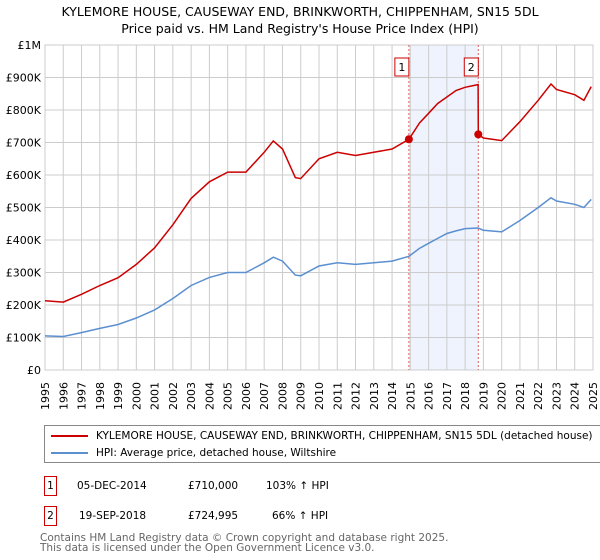  What do you see at coordinates (520, 396) in the screenshot?
I see `x-tick-label: 2021` at bounding box center [520, 396].